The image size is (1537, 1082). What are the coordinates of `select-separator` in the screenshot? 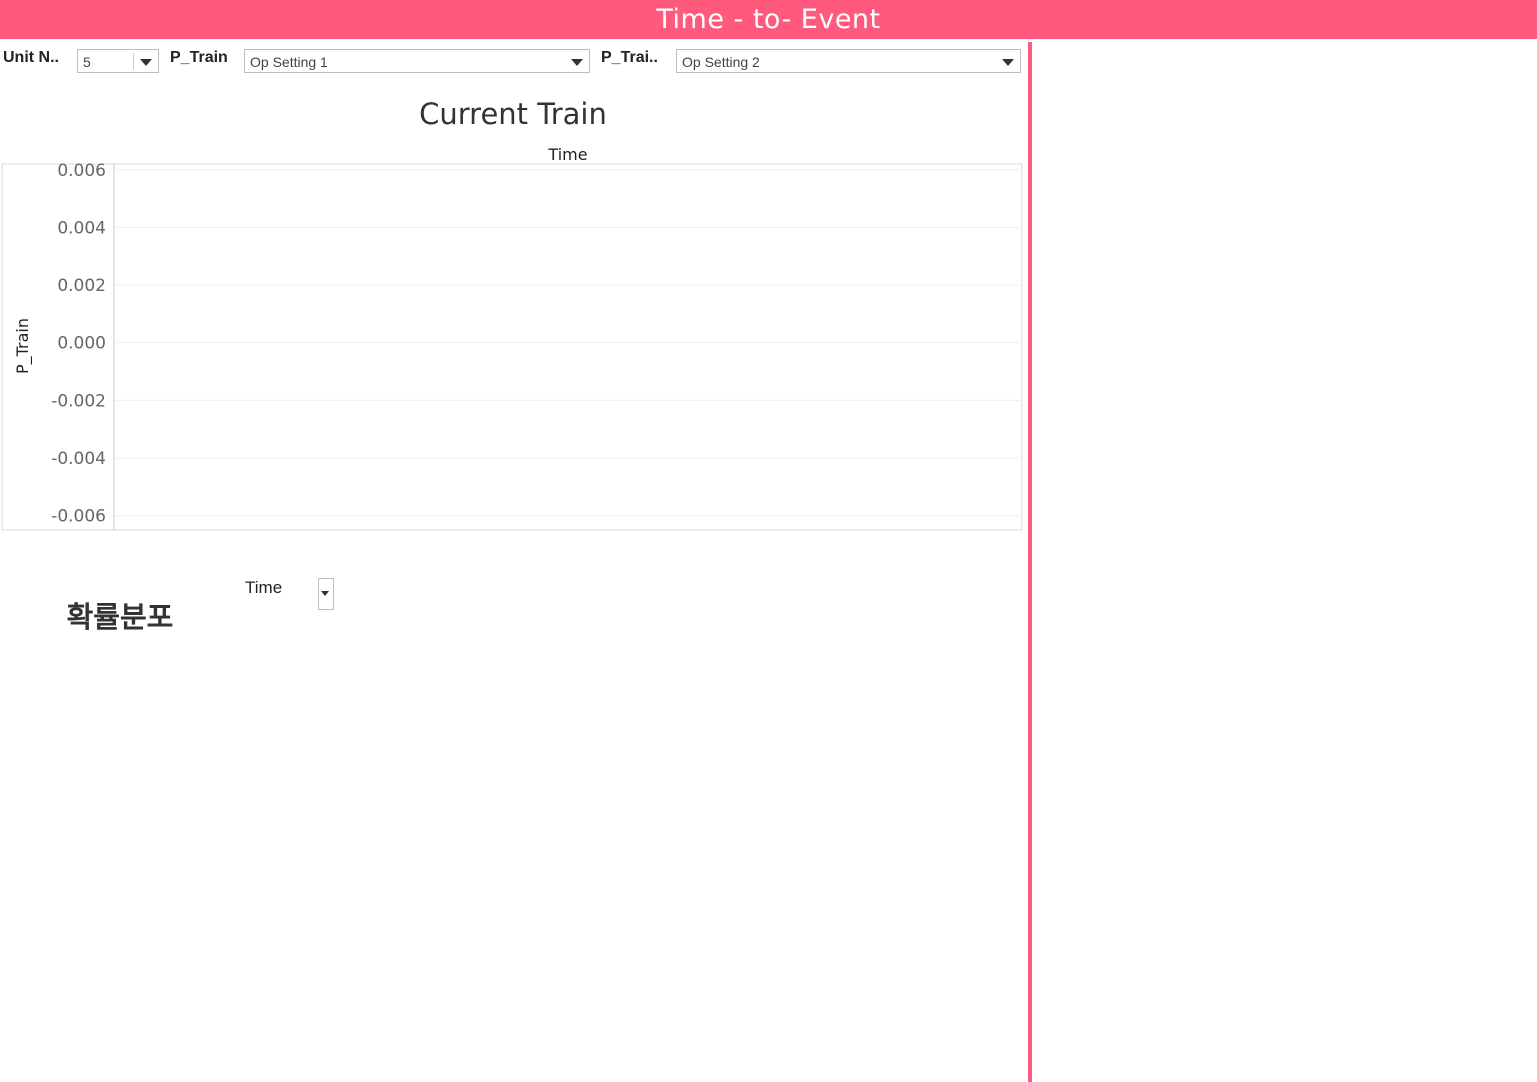 It's located at (133, 61).